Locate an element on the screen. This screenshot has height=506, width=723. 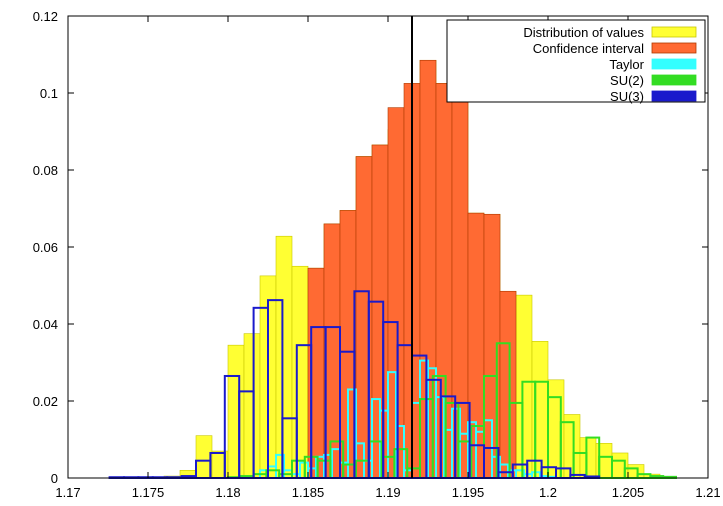
x-tick-label: 1.17 is located at coordinates (67, 492).